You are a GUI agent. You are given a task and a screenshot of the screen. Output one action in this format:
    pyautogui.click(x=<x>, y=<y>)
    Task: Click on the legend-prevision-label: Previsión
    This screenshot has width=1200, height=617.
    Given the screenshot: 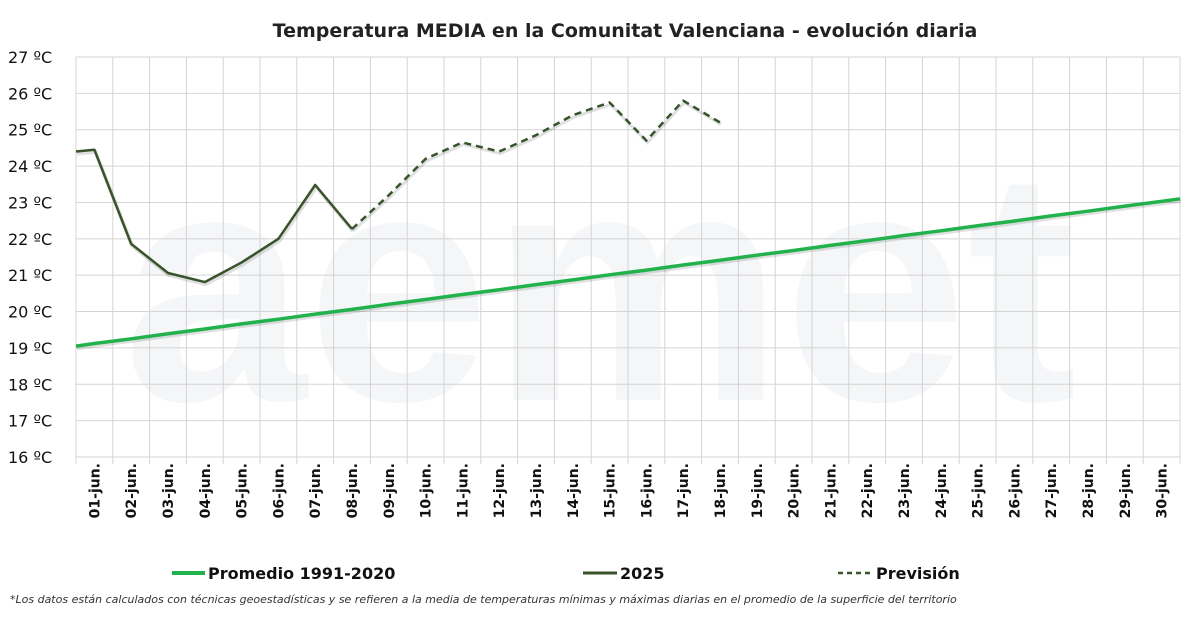 What is the action you would take?
    pyautogui.click(x=918, y=573)
    